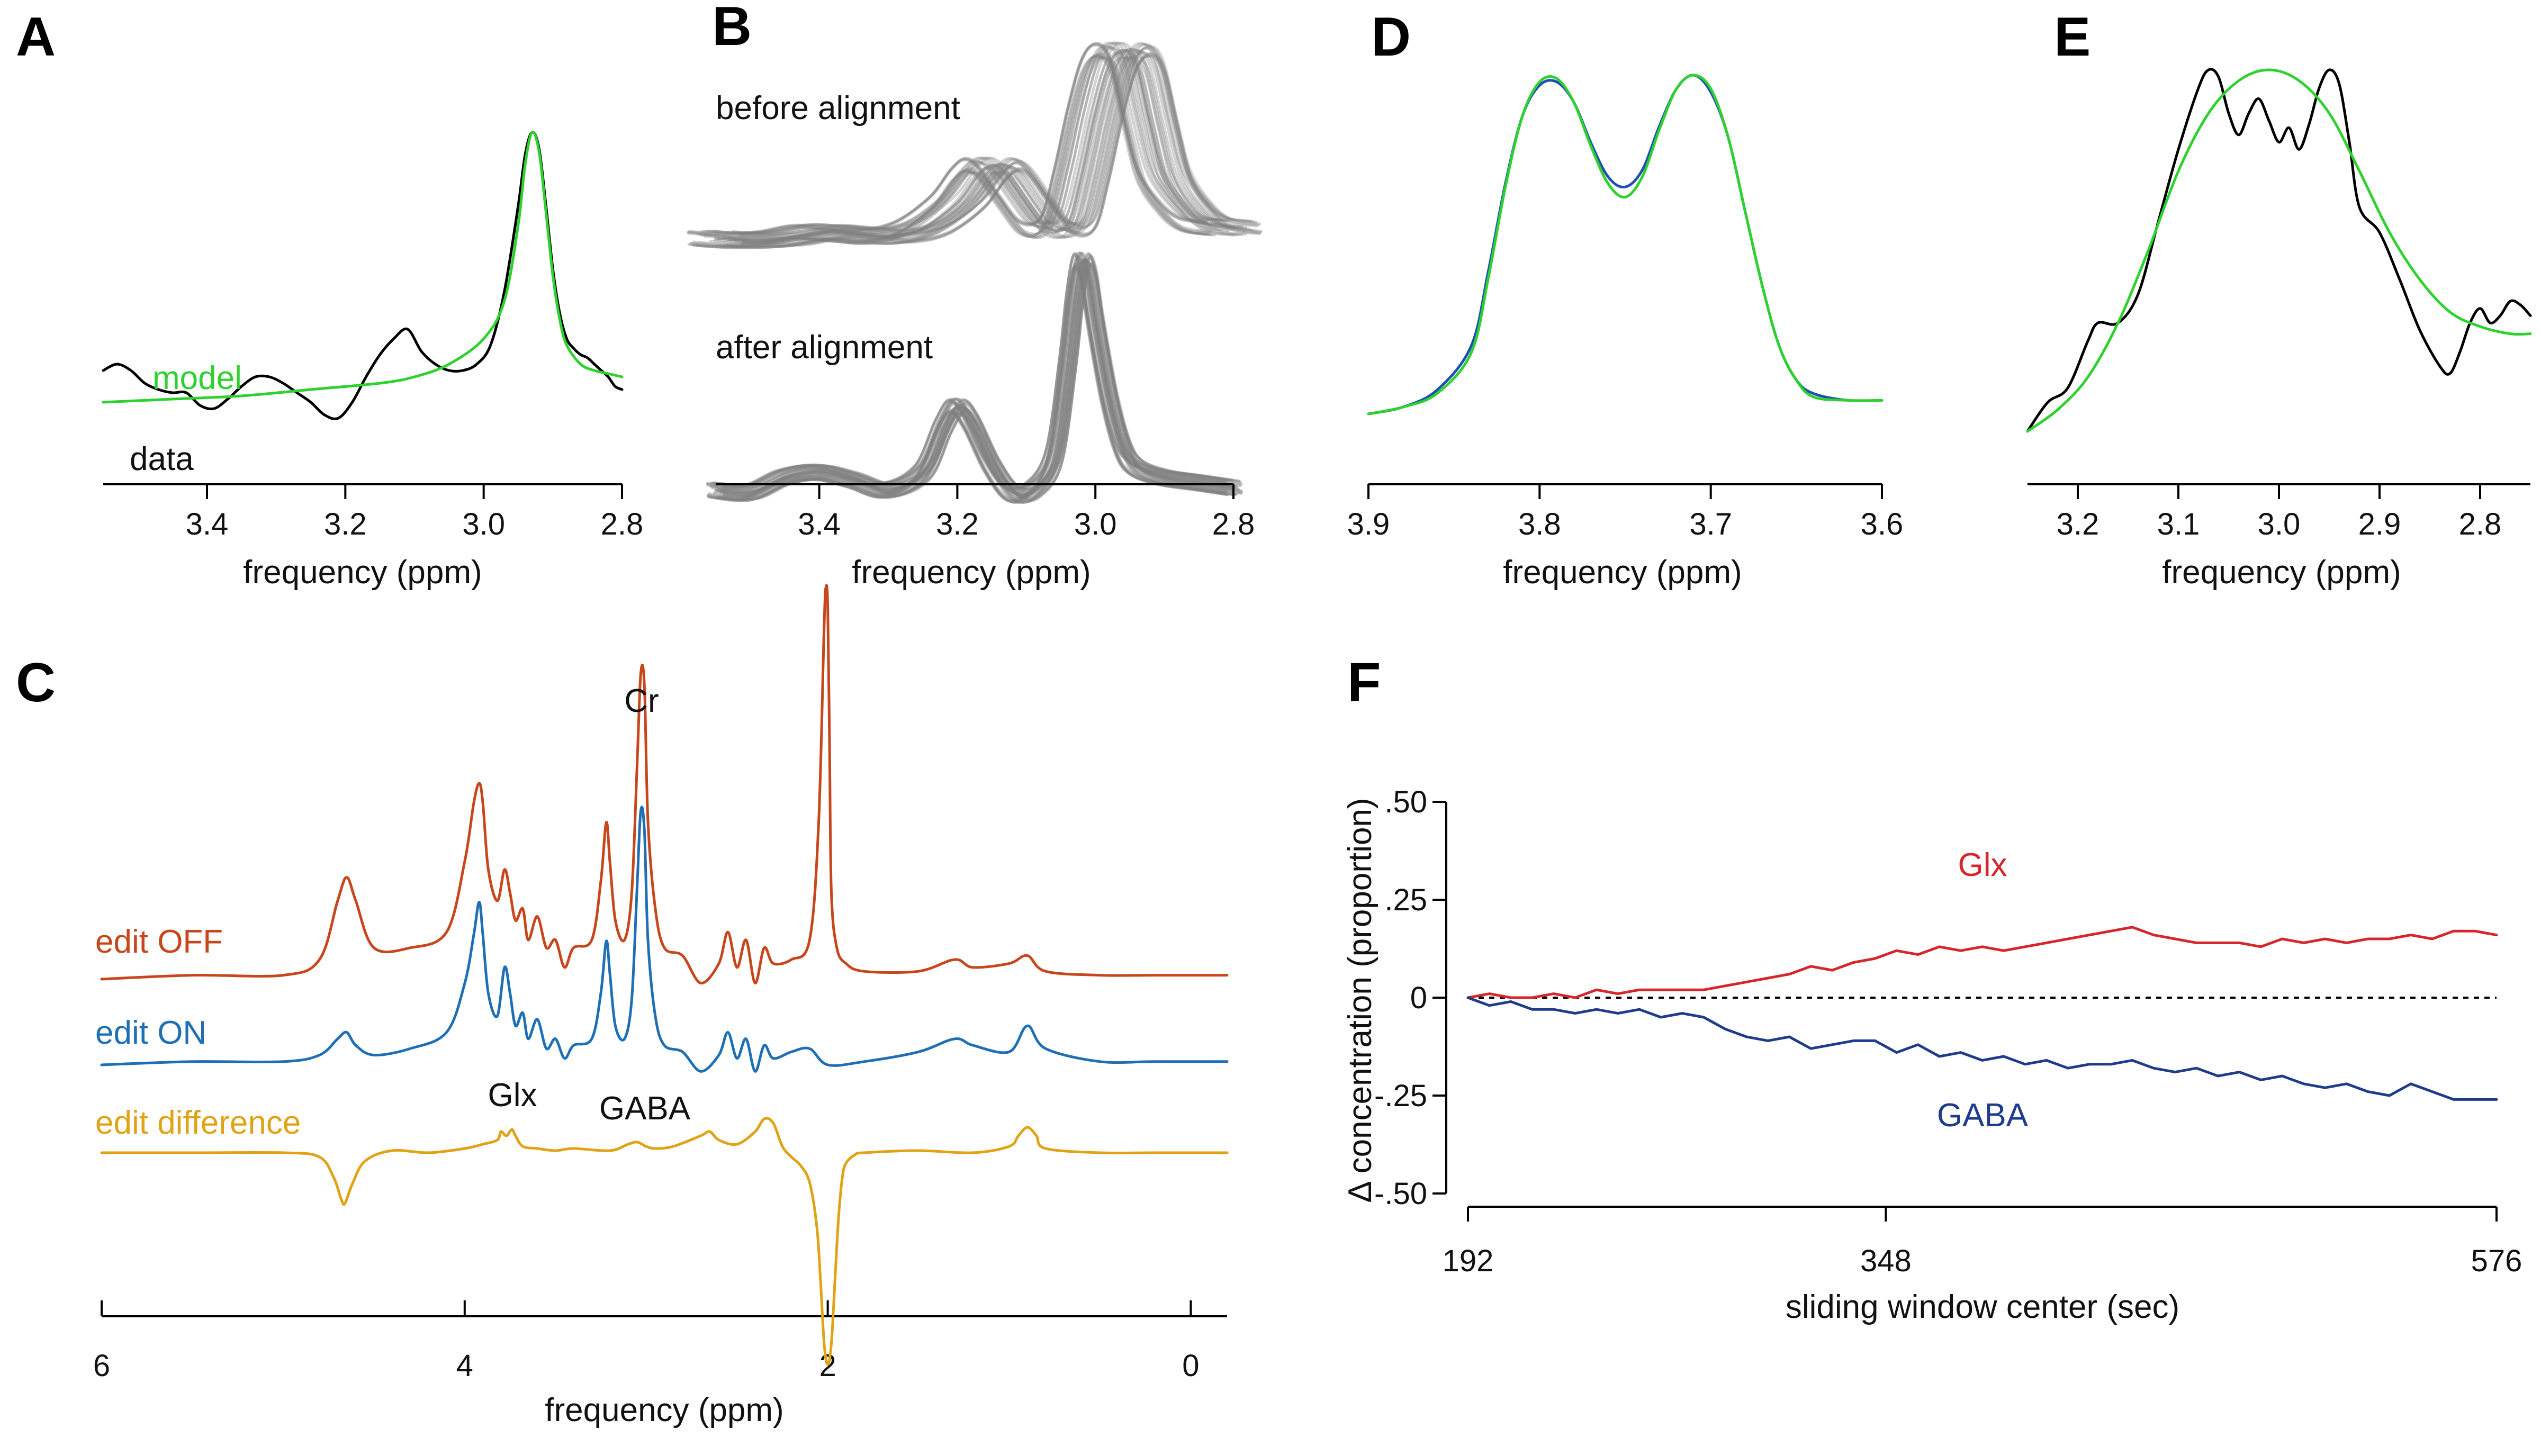 The width and height of the screenshot is (2541, 1456). Describe the element at coordinates (363, 572) in the screenshot. I see `panel-a-xlabel: frequency (ppm)` at that location.